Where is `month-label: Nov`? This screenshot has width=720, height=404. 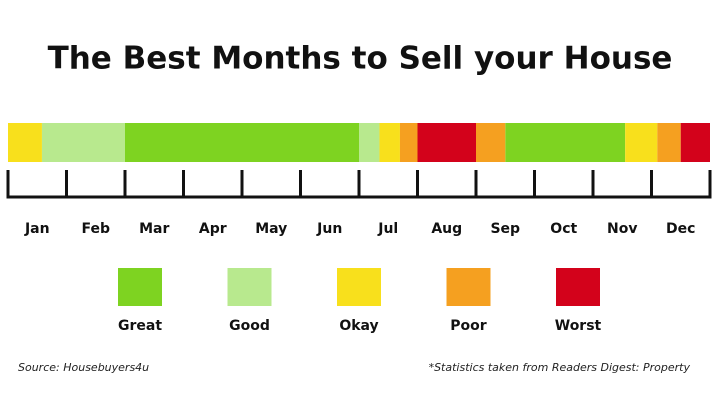
month-label: Nov is located at coordinates (622, 229).